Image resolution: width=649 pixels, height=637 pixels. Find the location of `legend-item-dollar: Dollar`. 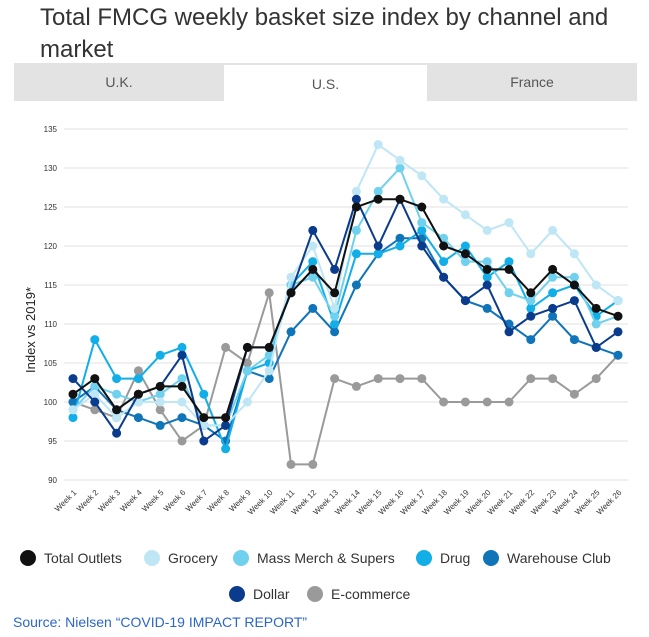

legend-item-dollar: Dollar is located at coordinates (259, 594).